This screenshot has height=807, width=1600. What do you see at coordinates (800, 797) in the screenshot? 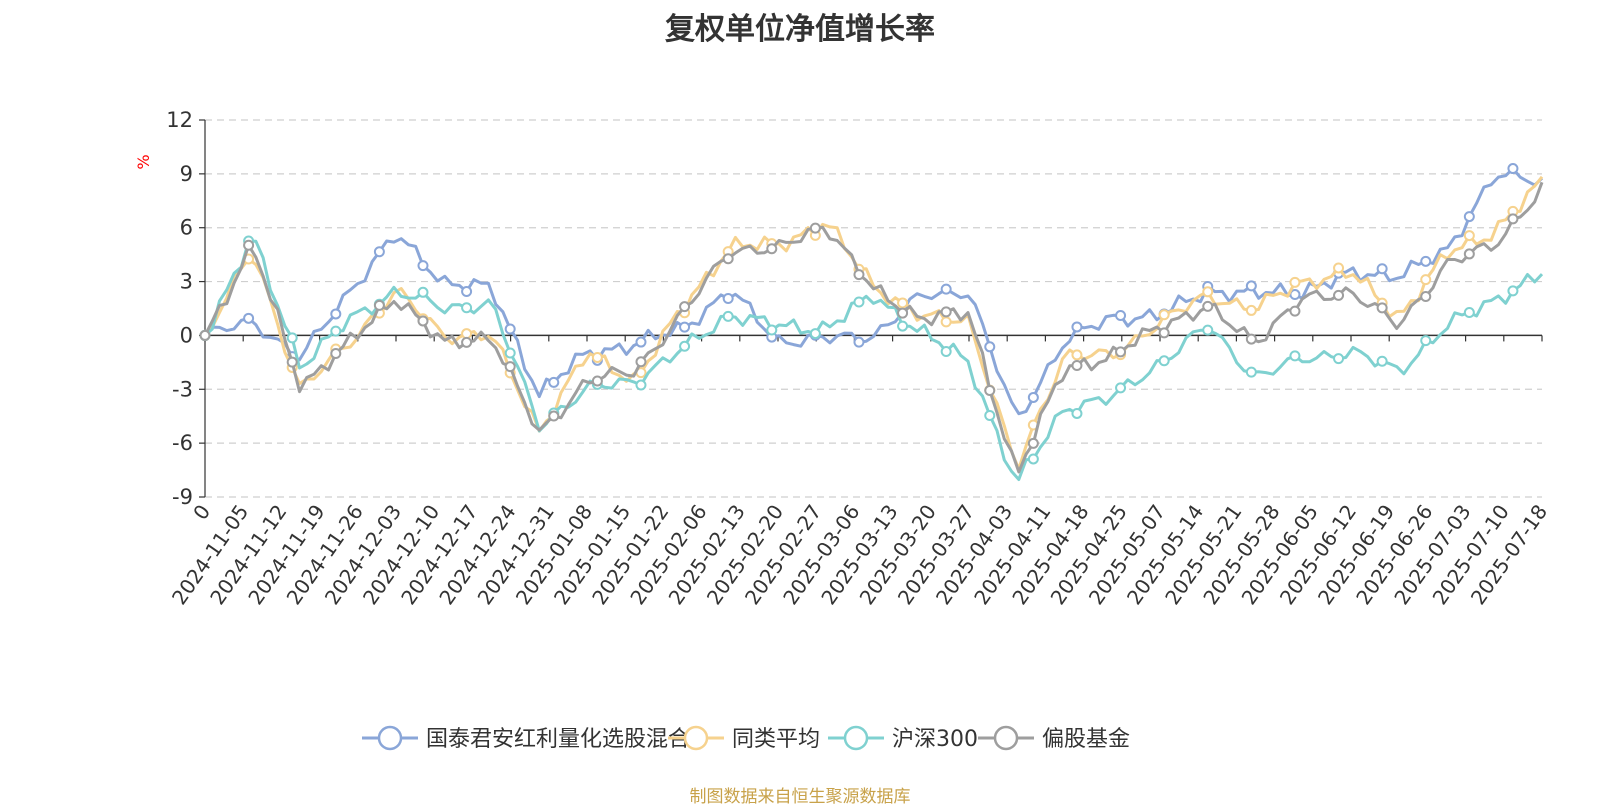
I see `data-source-note: 制图数据来自恒生聚源数据库` at bounding box center [800, 797].